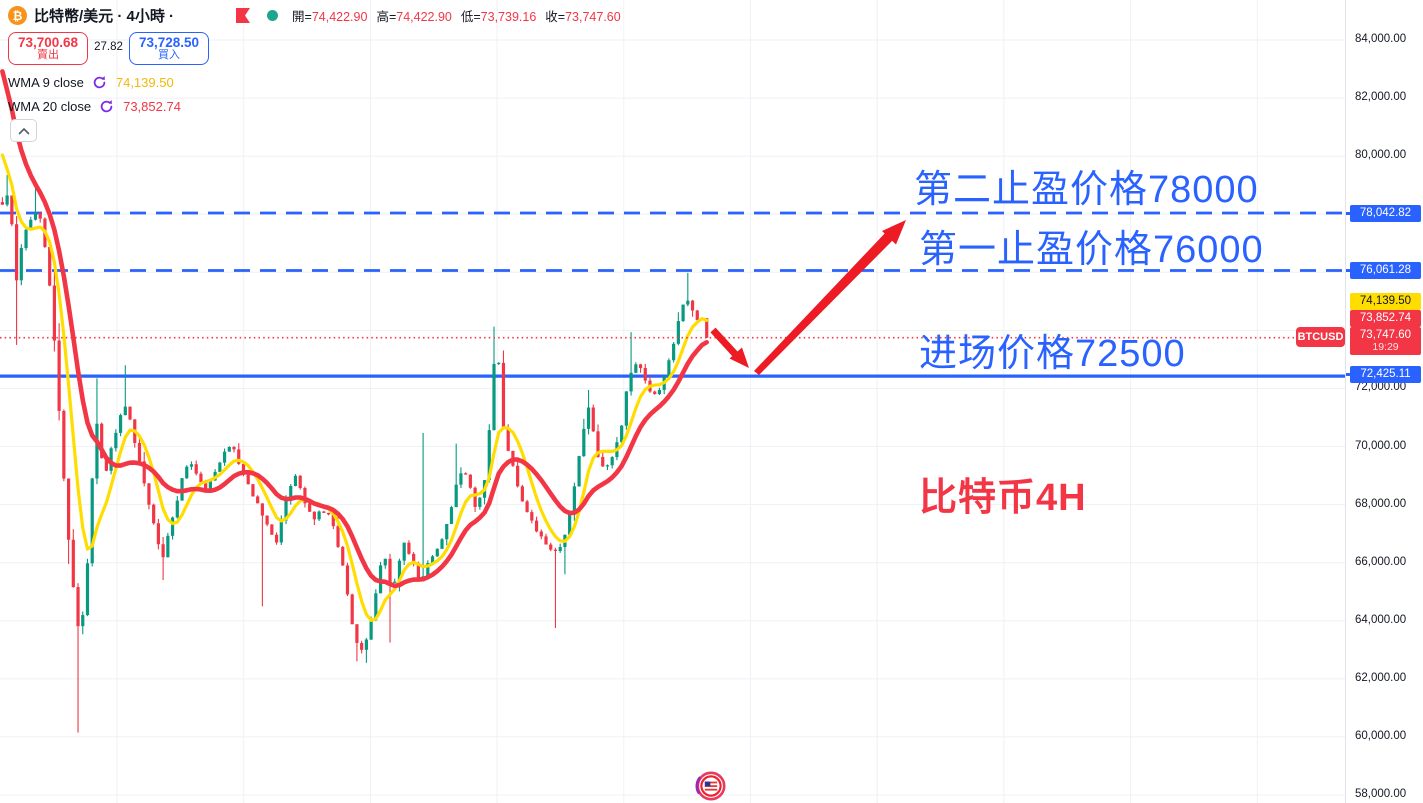  Describe the element at coordinates (152, 106) in the screenshot. I see `wma20-value: 73,852.74` at that location.